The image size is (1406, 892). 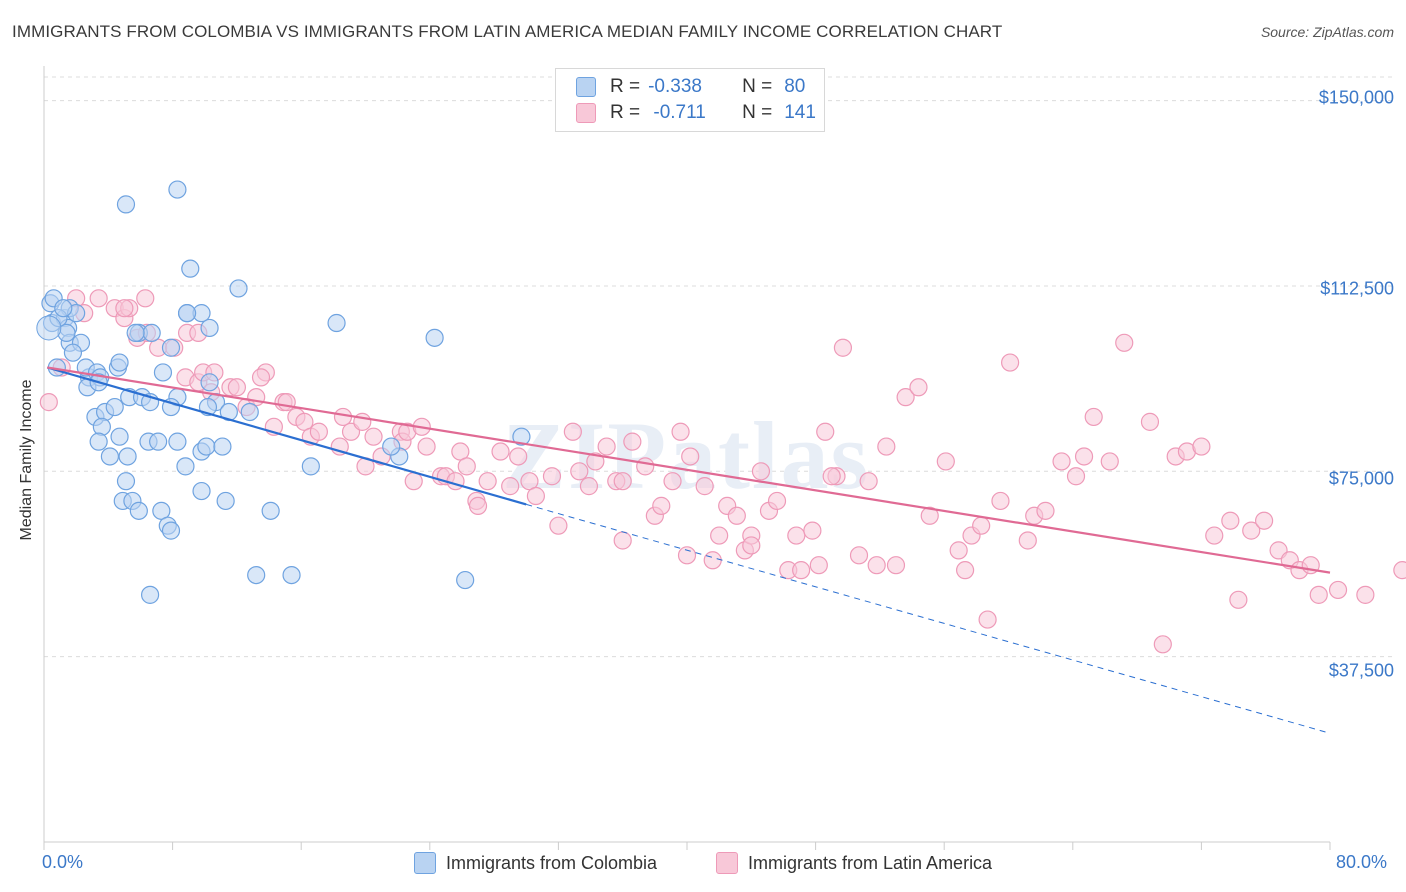 What do you see at coordinates (1356, 97) in the screenshot?
I see `y-tick-label: $150,000` at bounding box center [1356, 97].